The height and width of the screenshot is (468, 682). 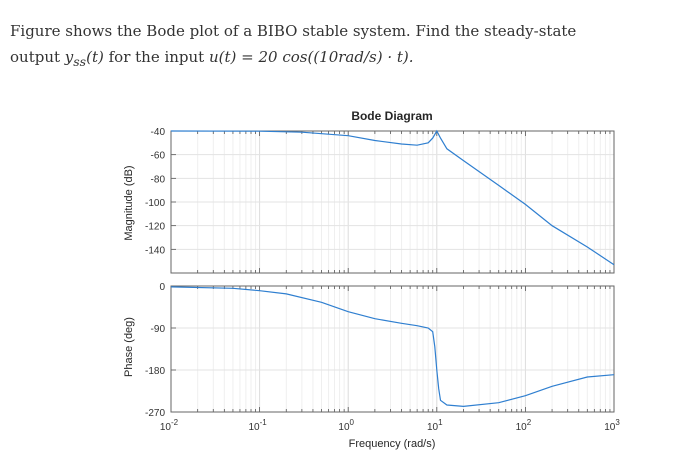 I want to click on magnitude-ytick-label: -120, so click(x=155, y=227).